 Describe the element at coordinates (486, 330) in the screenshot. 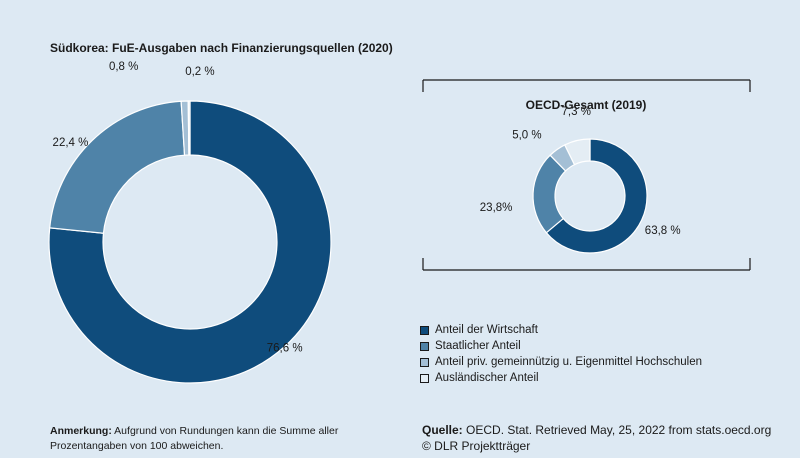

I see `legend-label: Anteil der Wirtschaft` at that location.